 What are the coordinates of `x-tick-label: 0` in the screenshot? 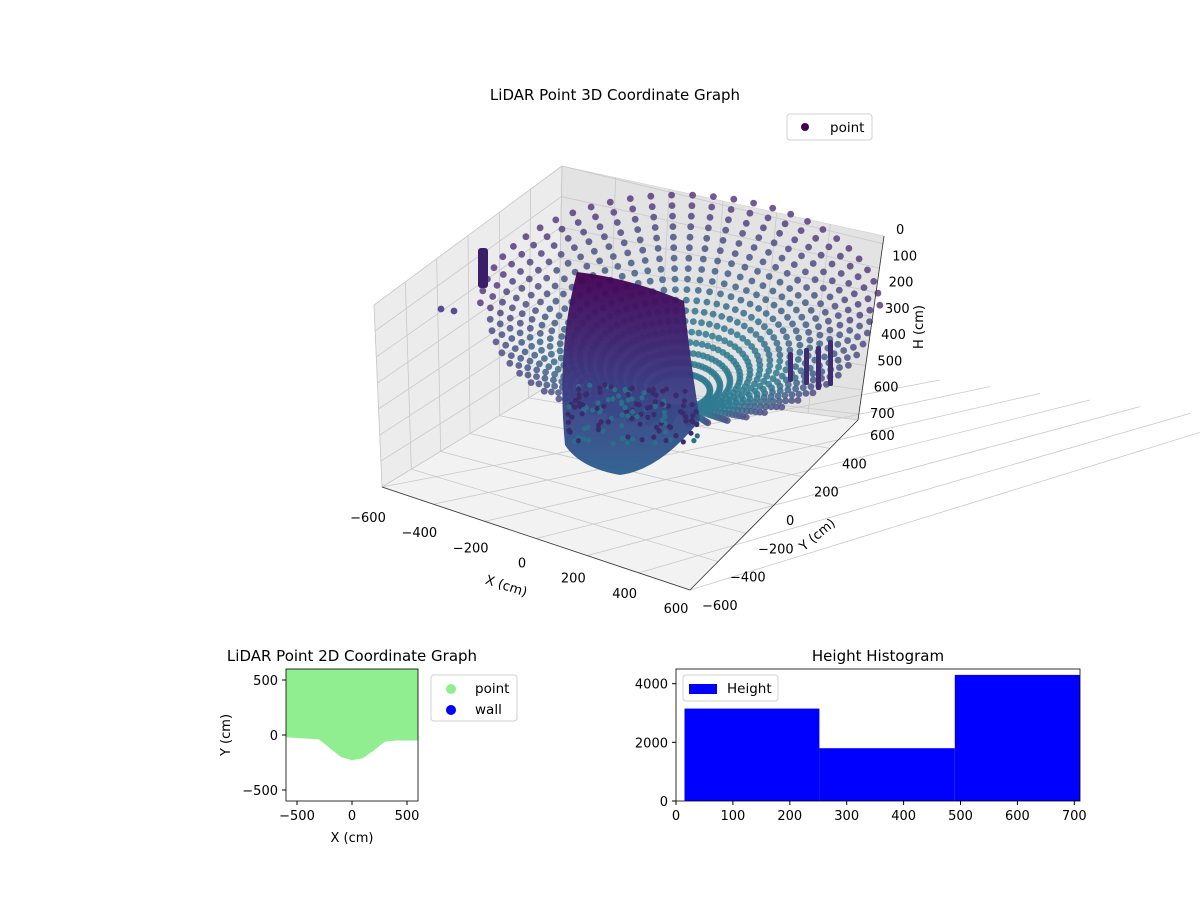 It's located at (522, 564).